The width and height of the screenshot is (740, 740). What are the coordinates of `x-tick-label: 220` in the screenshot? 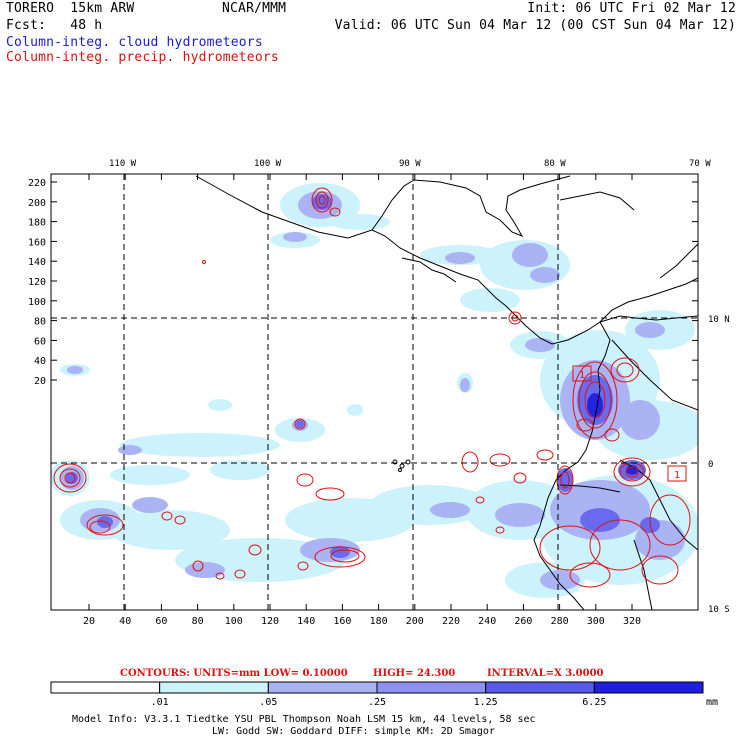 It's located at (451, 621).